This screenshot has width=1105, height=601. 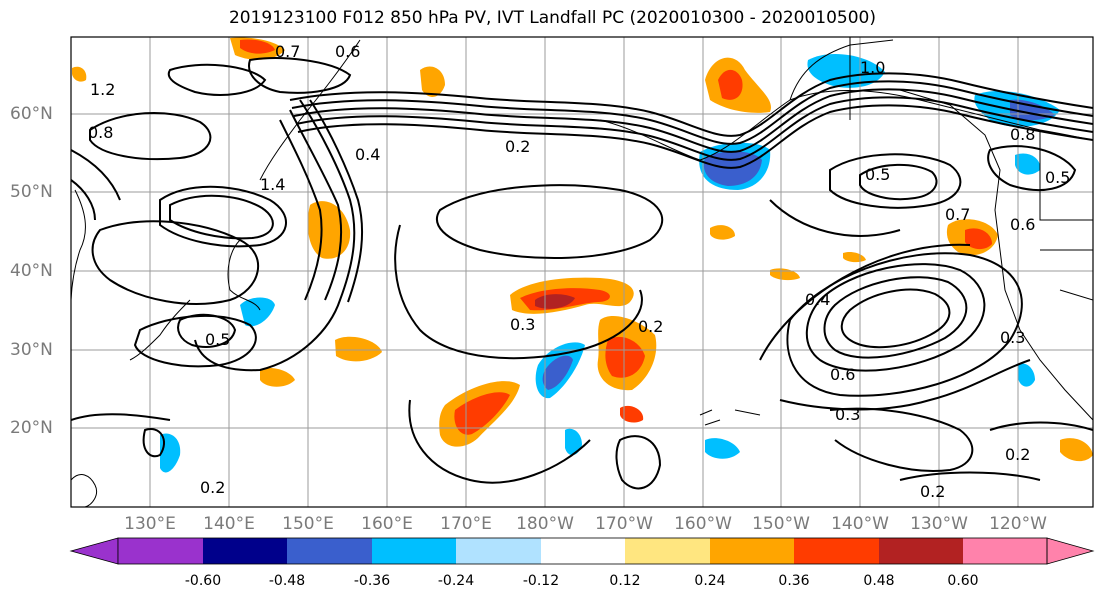 What do you see at coordinates (31, 192) in the screenshot?
I see `lat-label: 50°N` at bounding box center [31, 192].